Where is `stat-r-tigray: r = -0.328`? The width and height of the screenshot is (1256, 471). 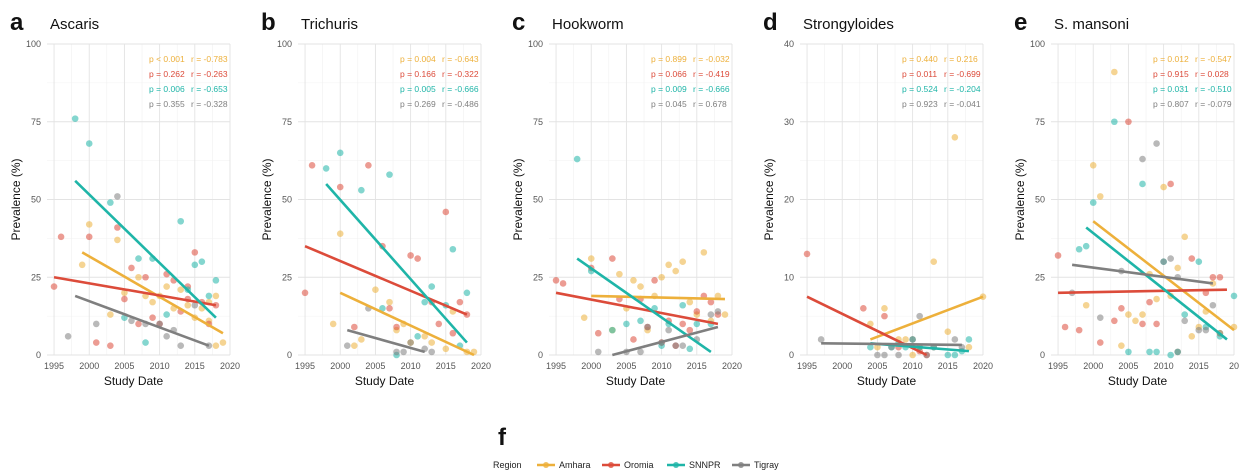
stat-r-tigray: r = -0.328 is located at coordinates (209, 104).